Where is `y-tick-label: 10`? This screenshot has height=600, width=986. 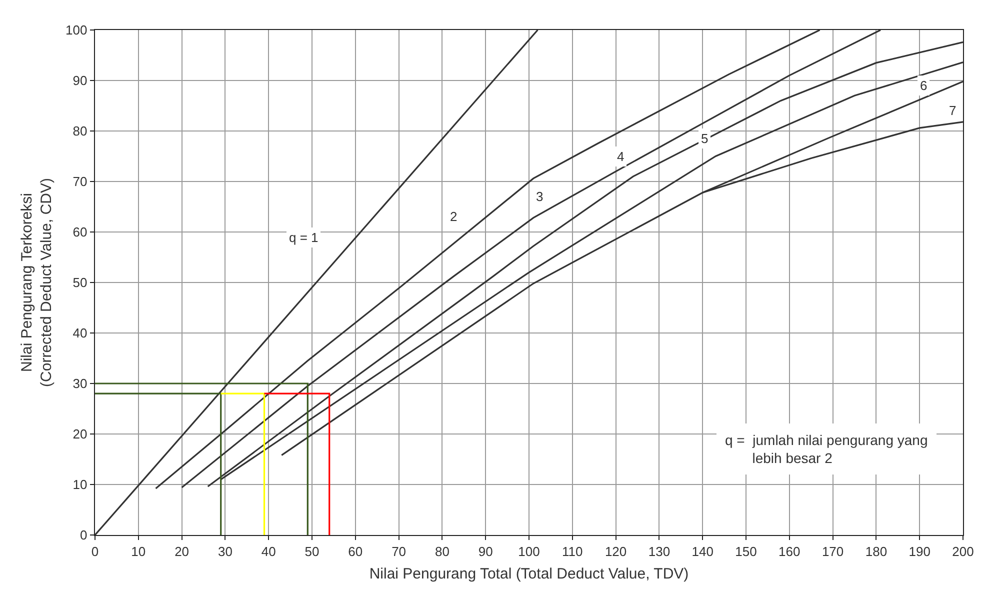 y-tick-label: 10 is located at coordinates (80, 484).